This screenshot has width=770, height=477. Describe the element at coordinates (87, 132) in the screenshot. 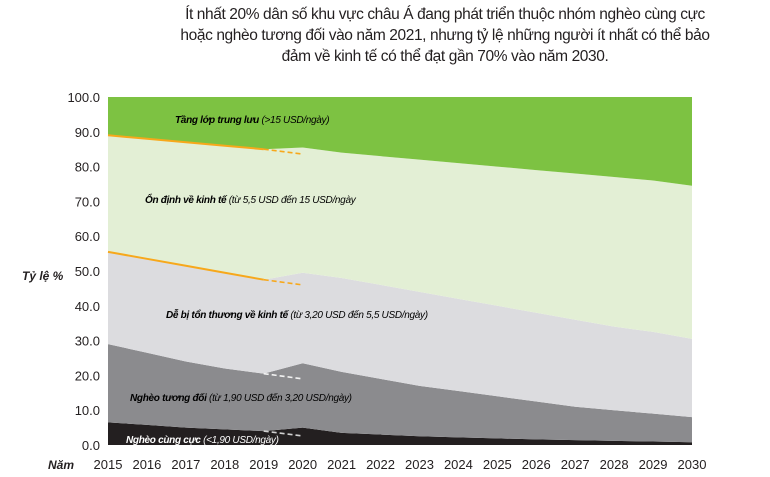

I see `y-tick-label: 90.0` at that location.